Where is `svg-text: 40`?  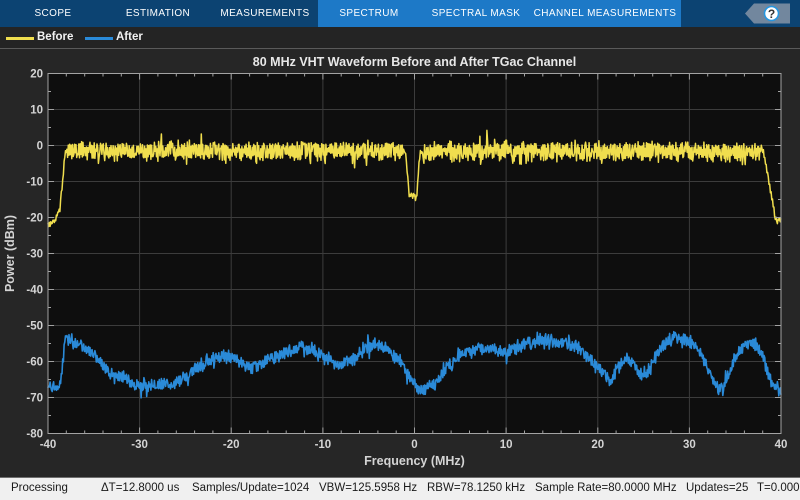 svg-text: 40 is located at coordinates (781, 445).